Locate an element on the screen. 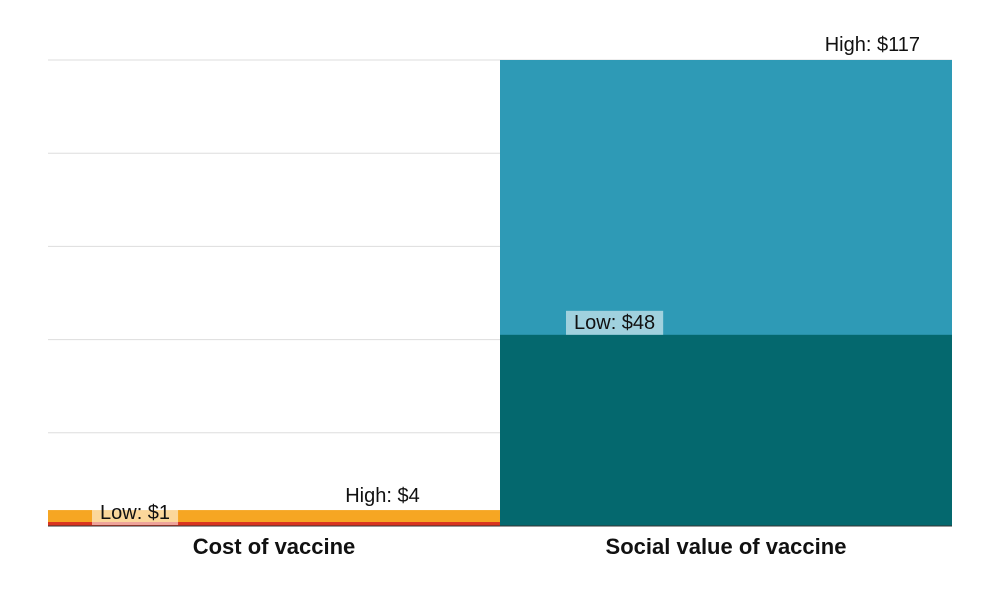 This screenshot has height=589, width=1000. label-low-0: Low: $1 is located at coordinates (135, 513).